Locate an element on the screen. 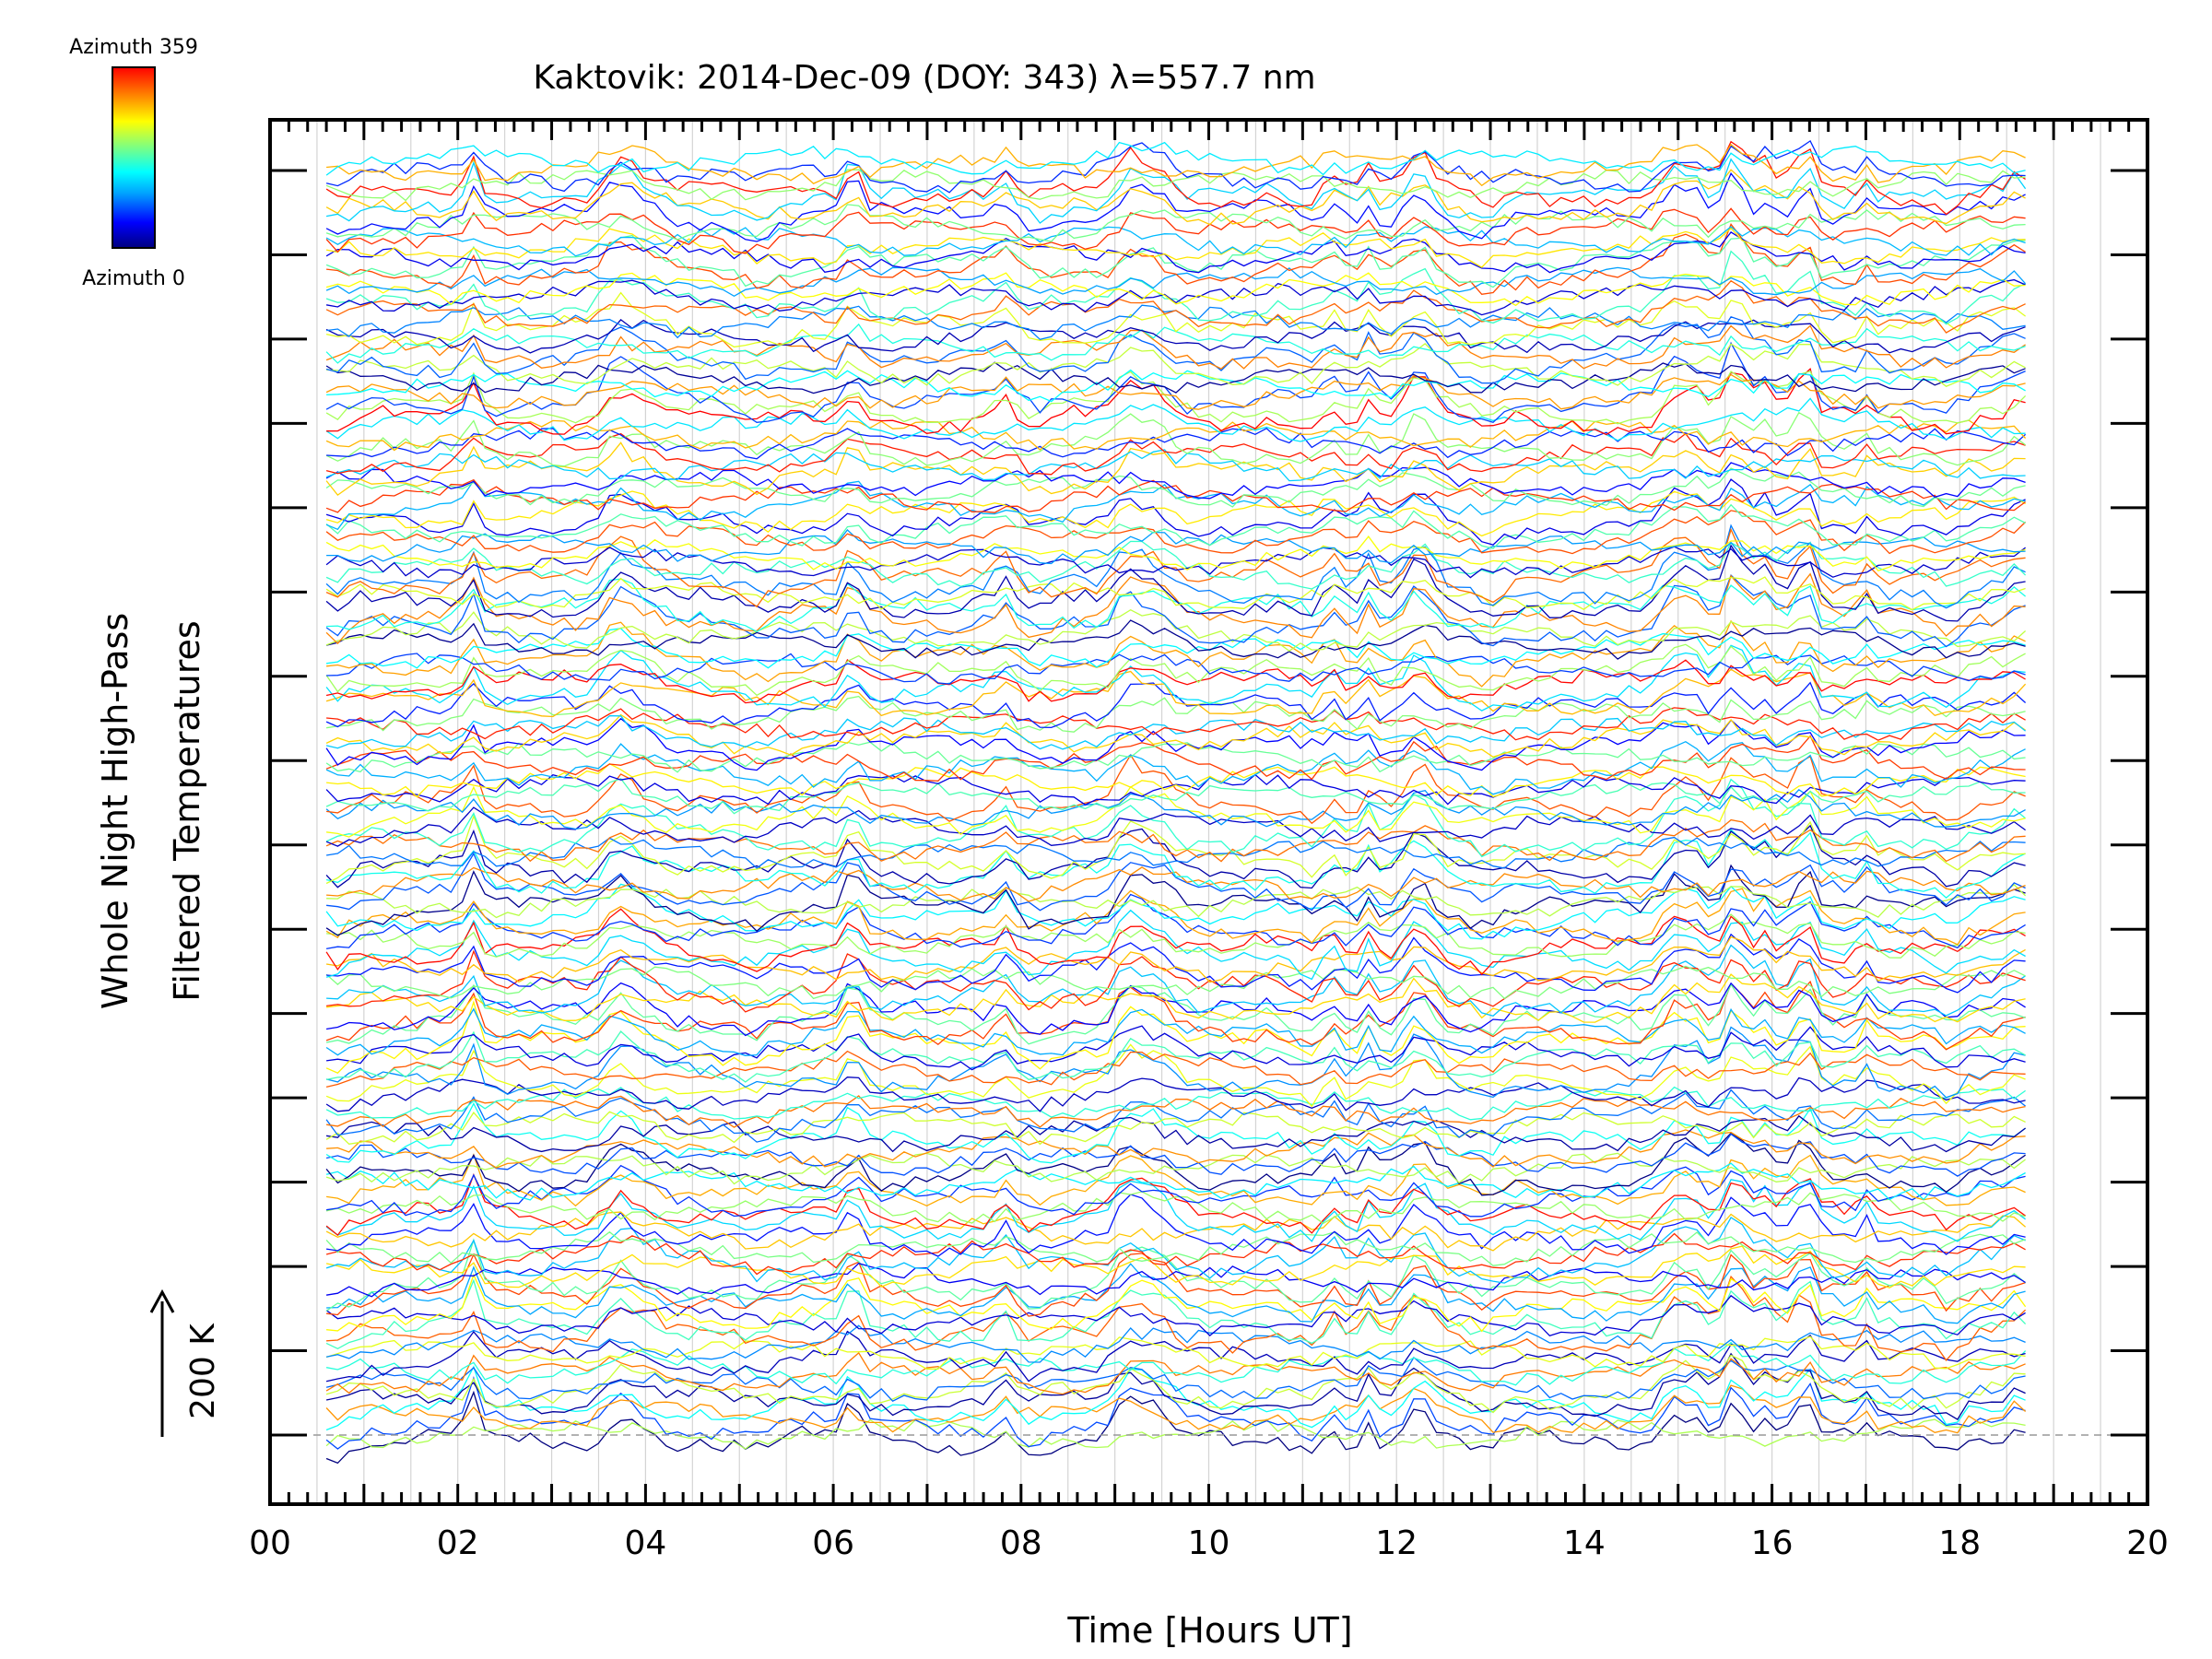 The height and width of the screenshot is (1659, 2212). colorbar is located at coordinates (134, 157).